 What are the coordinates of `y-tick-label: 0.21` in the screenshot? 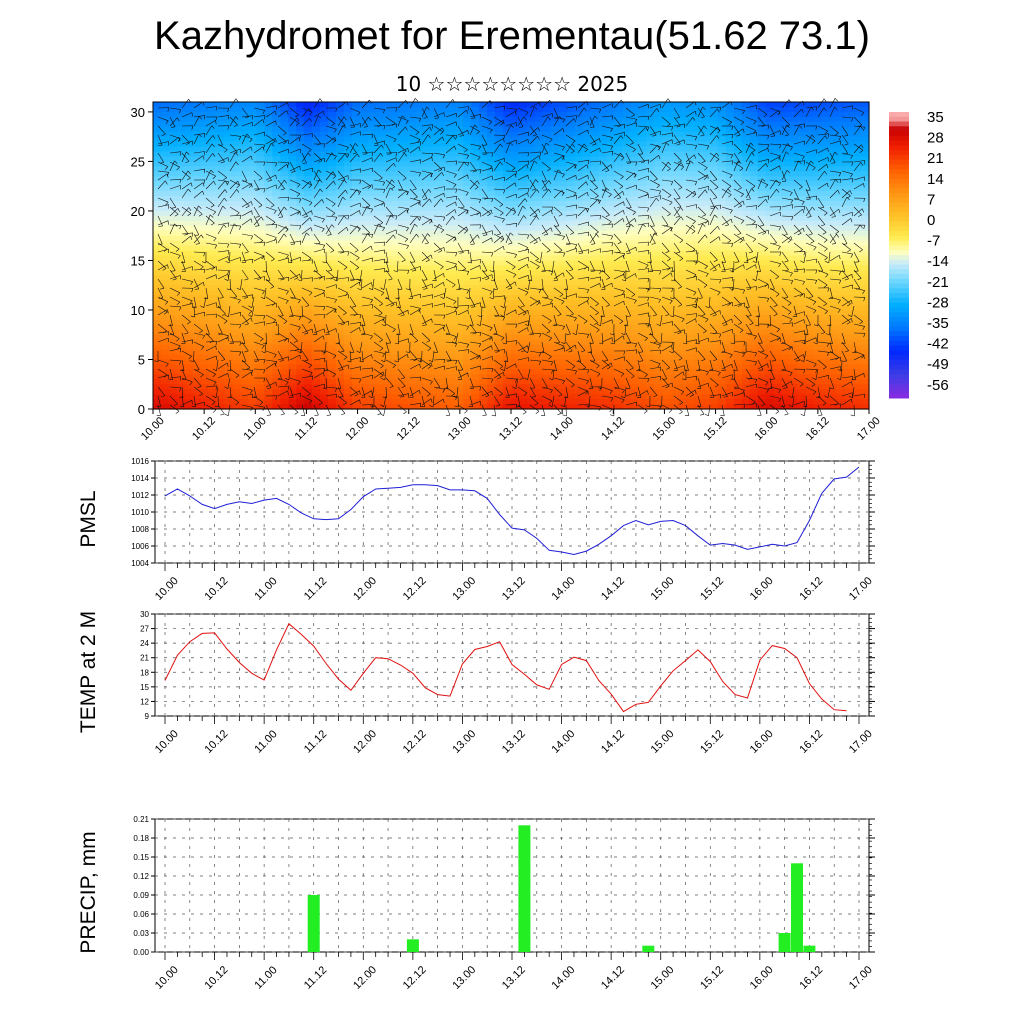 It's located at (141, 819).